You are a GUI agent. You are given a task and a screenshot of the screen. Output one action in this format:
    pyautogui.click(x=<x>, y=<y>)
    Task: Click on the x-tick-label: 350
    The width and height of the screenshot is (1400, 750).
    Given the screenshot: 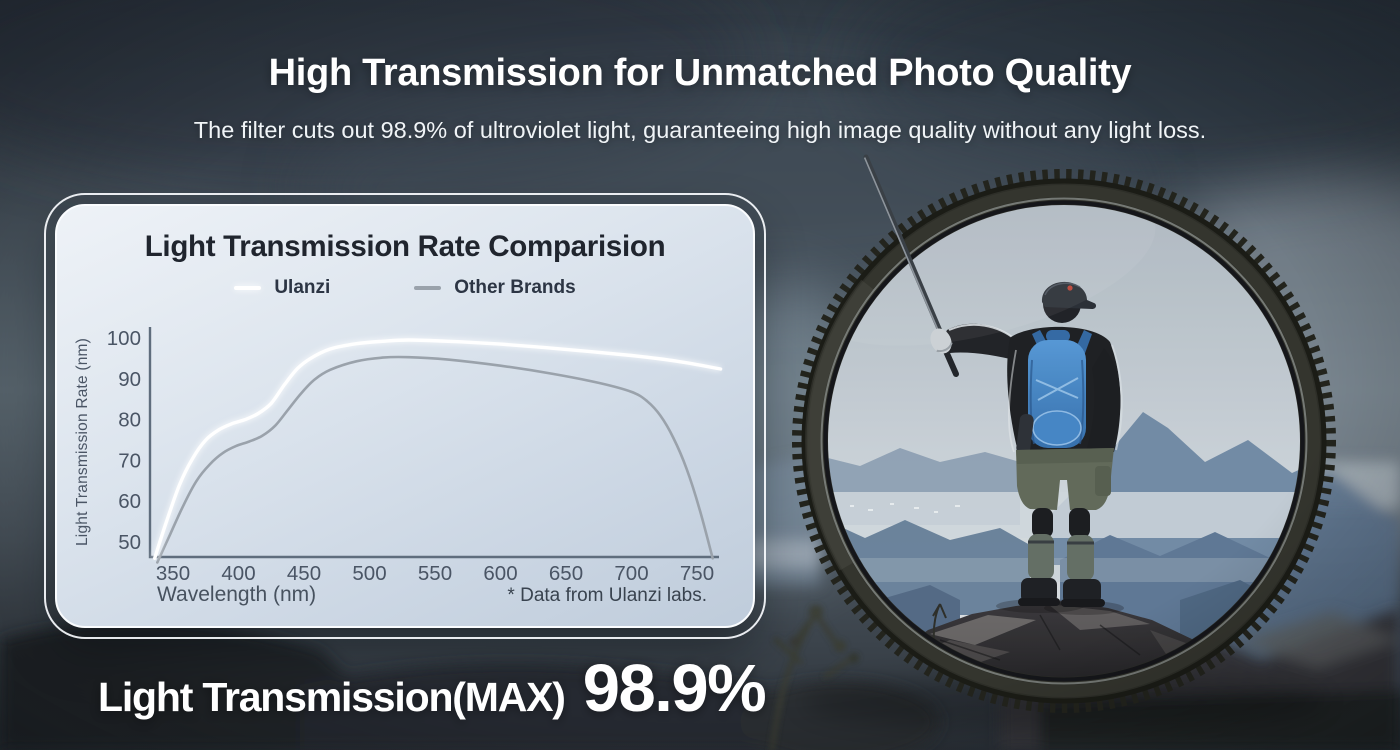 What is the action you would take?
    pyautogui.click(x=173, y=573)
    